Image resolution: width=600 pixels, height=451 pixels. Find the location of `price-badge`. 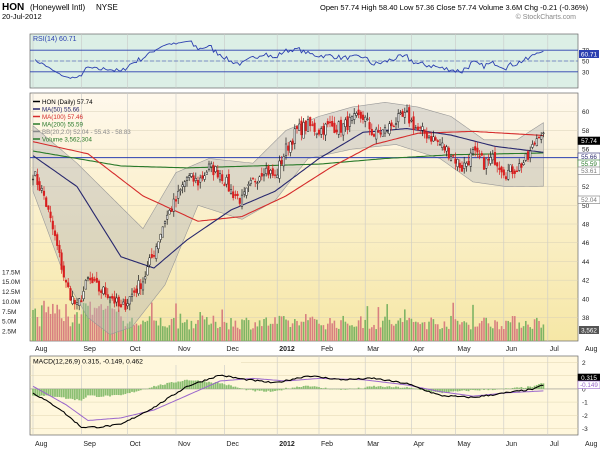

price-badge is located at coordinates (588, 199).